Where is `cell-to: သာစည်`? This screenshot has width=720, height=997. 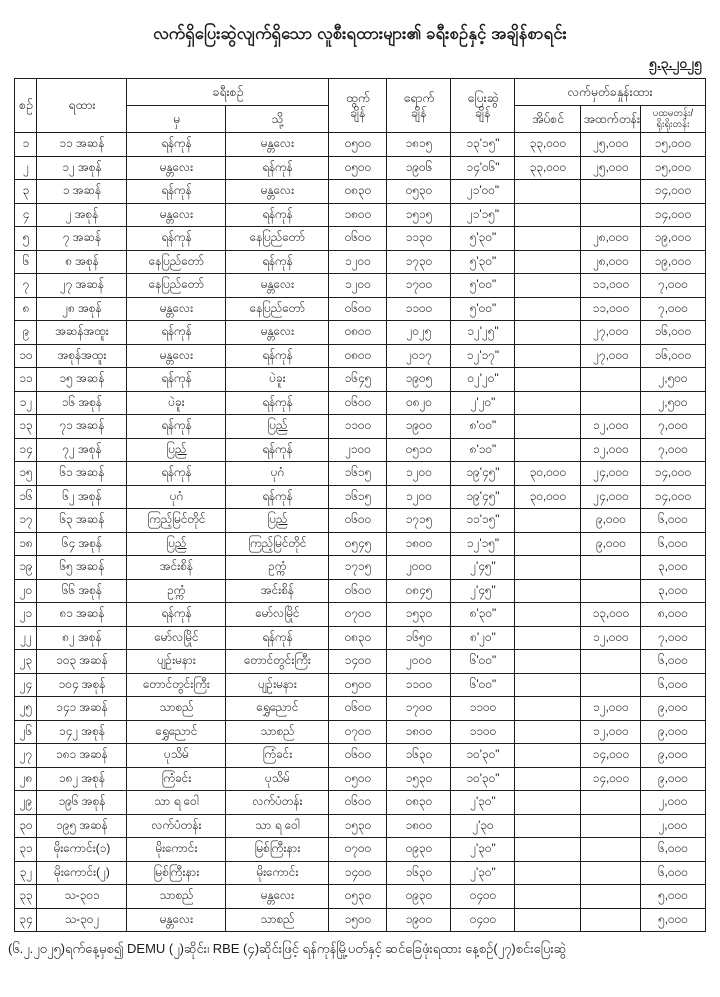 cell-to: သာစည် is located at coordinates (277, 919).